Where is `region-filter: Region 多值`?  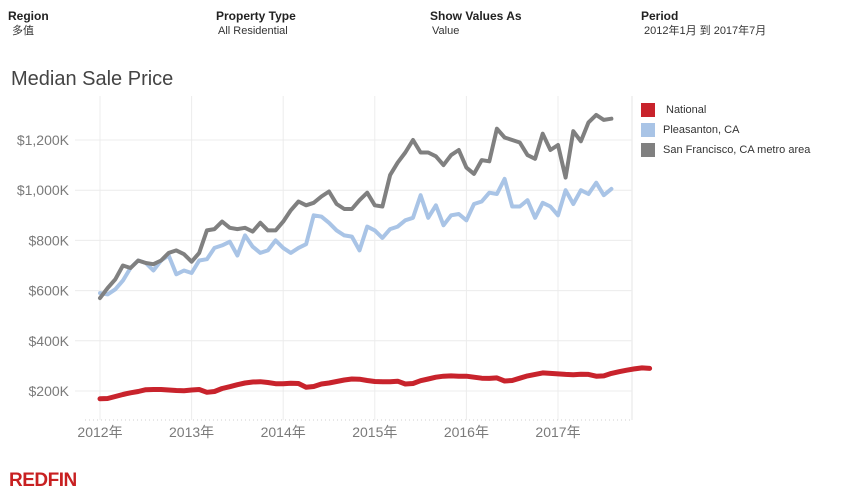
region-filter: Region 多值 is located at coordinates (28, 23).